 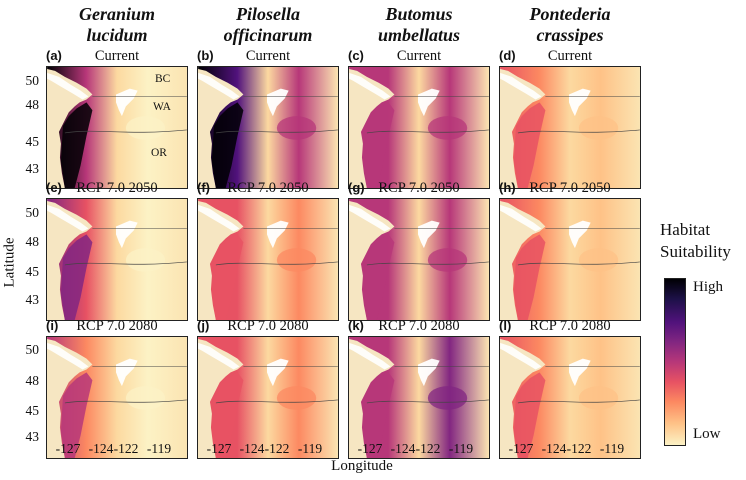 I want to click on panel-header: RCP 7.0 2080 (k), so click(x=419, y=326).